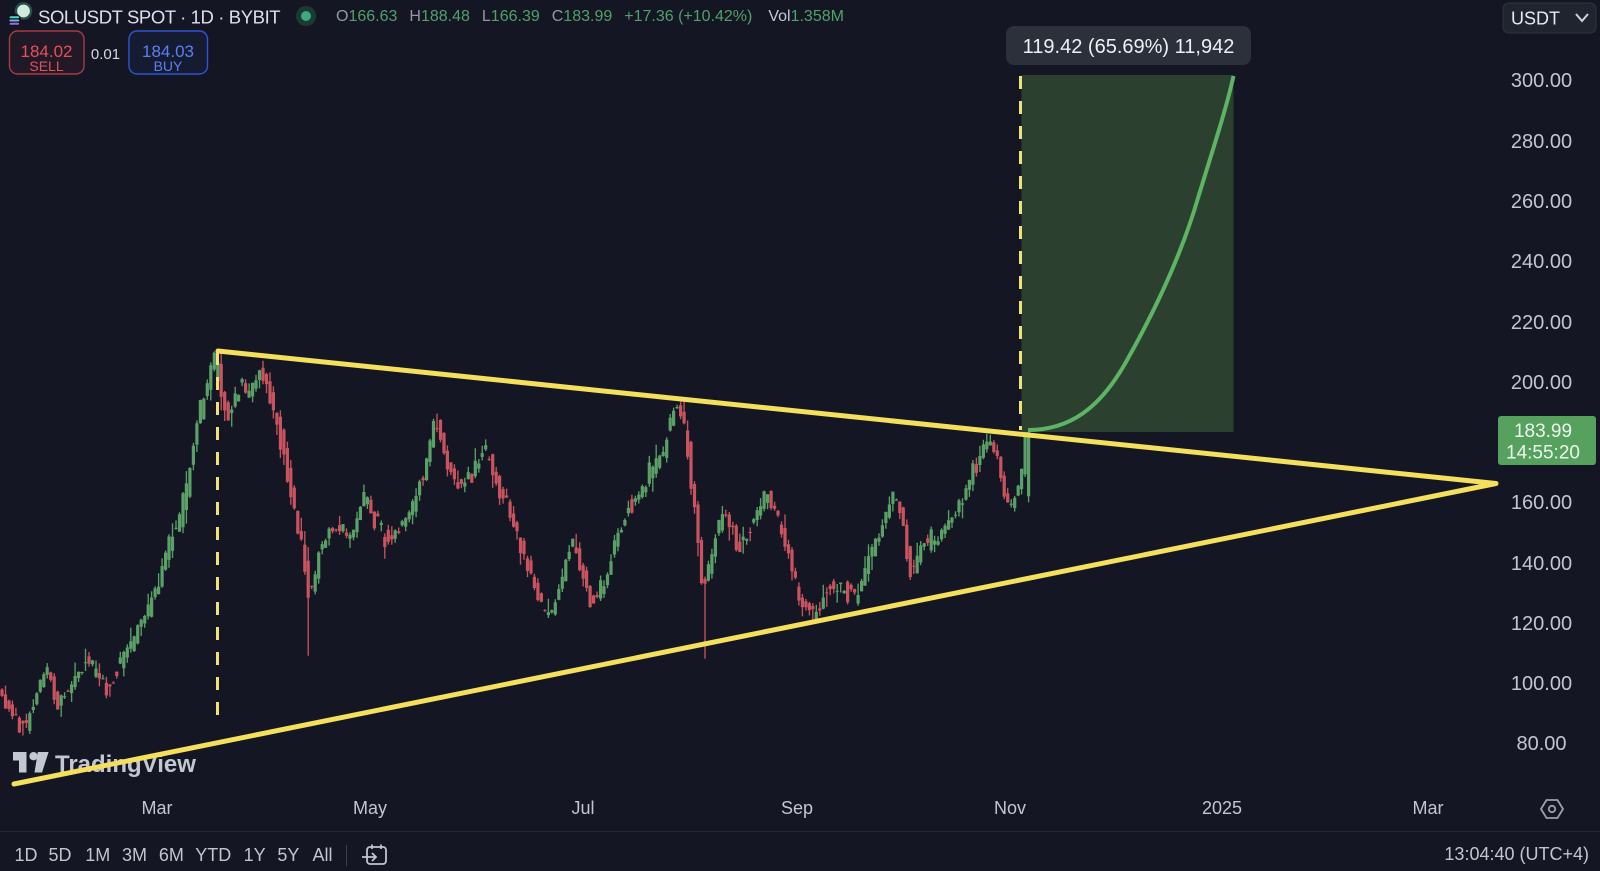  Describe the element at coordinates (1541, 684) in the screenshot. I see `svg-text: 100.00` at that location.